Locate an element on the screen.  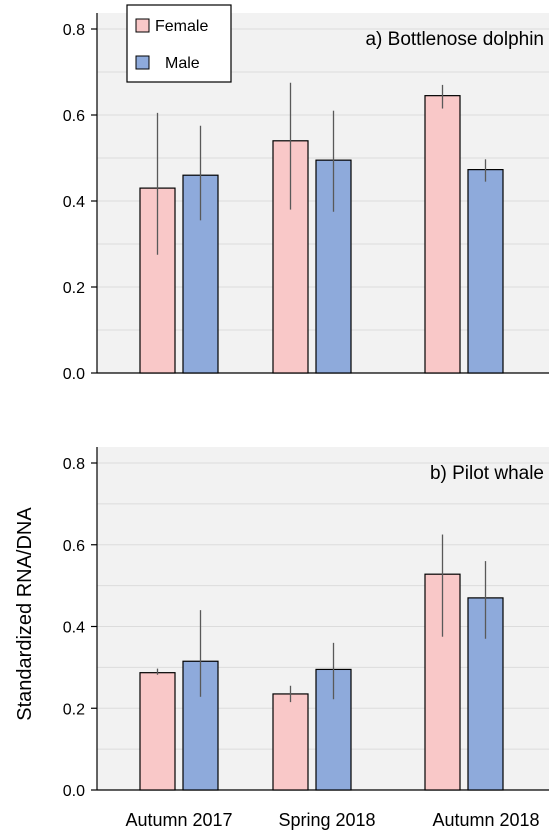
x-axis-labels: Autumn 2017 Spring 2018 Autumn 2018 is located at coordinates (332, 820).